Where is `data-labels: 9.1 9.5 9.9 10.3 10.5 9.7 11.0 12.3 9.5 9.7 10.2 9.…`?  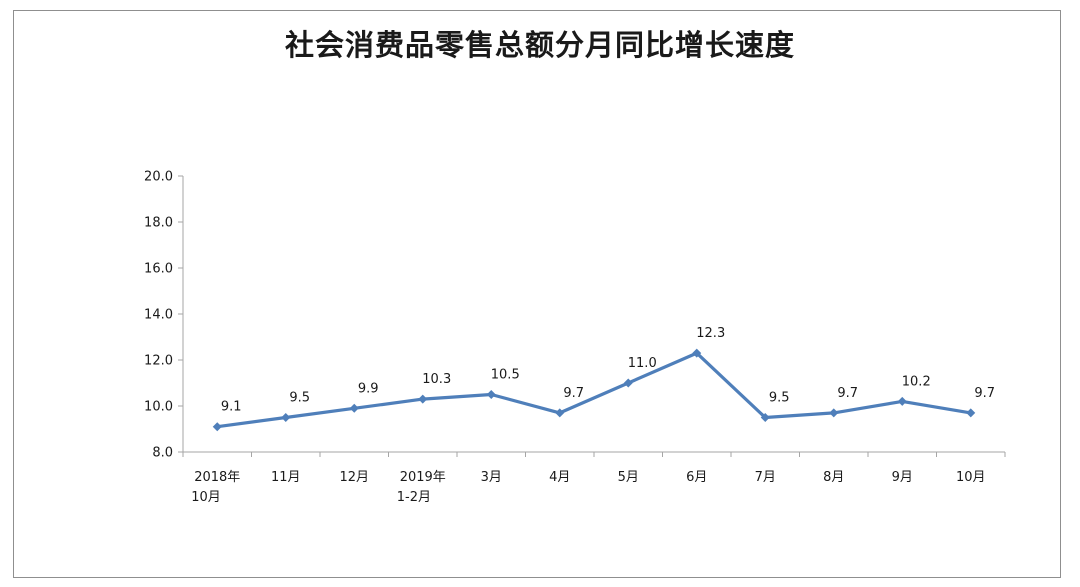
data-labels: 9.1 9.5 9.9 10.3 10.5 9.7 11.0 12.3 9.5 9.7 10.2 9.… is located at coordinates (608, 370).